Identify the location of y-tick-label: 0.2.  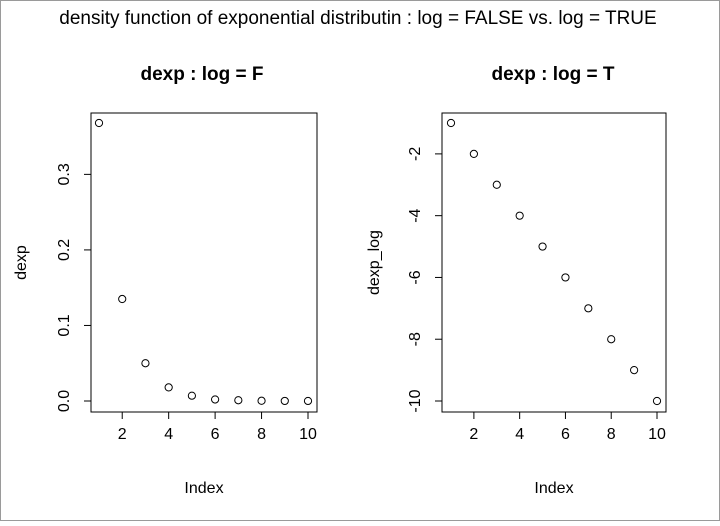
(64, 250).